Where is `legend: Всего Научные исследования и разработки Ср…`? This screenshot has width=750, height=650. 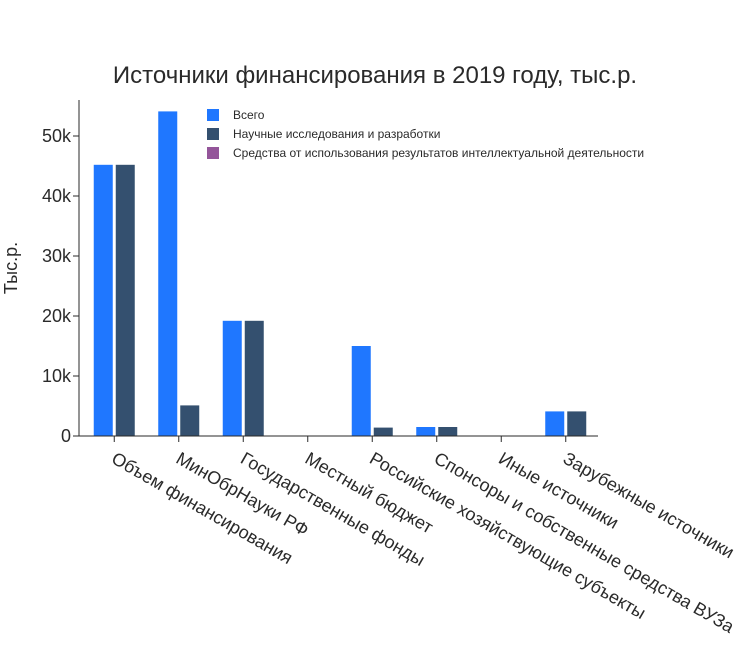 legend: Всего Научные исследования и разработки Ср… is located at coordinates (425, 134).